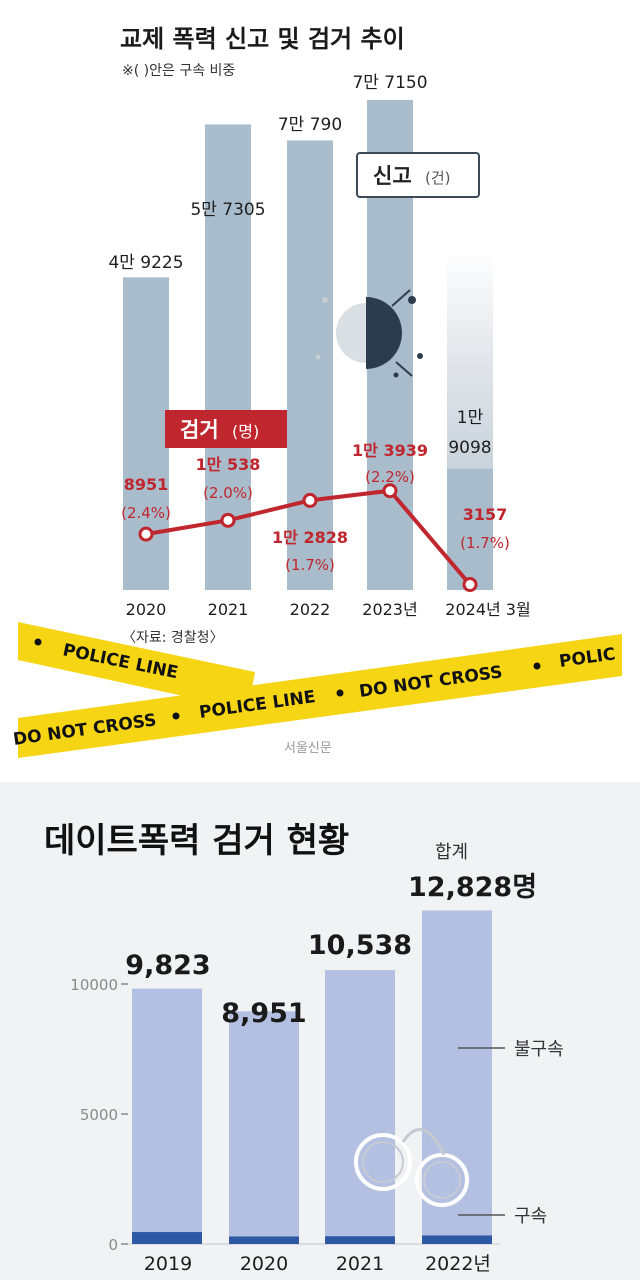 Image resolution: width=640 pixels, height=1280 pixels. I want to click on y-tick-label: 0, so click(113, 1245).